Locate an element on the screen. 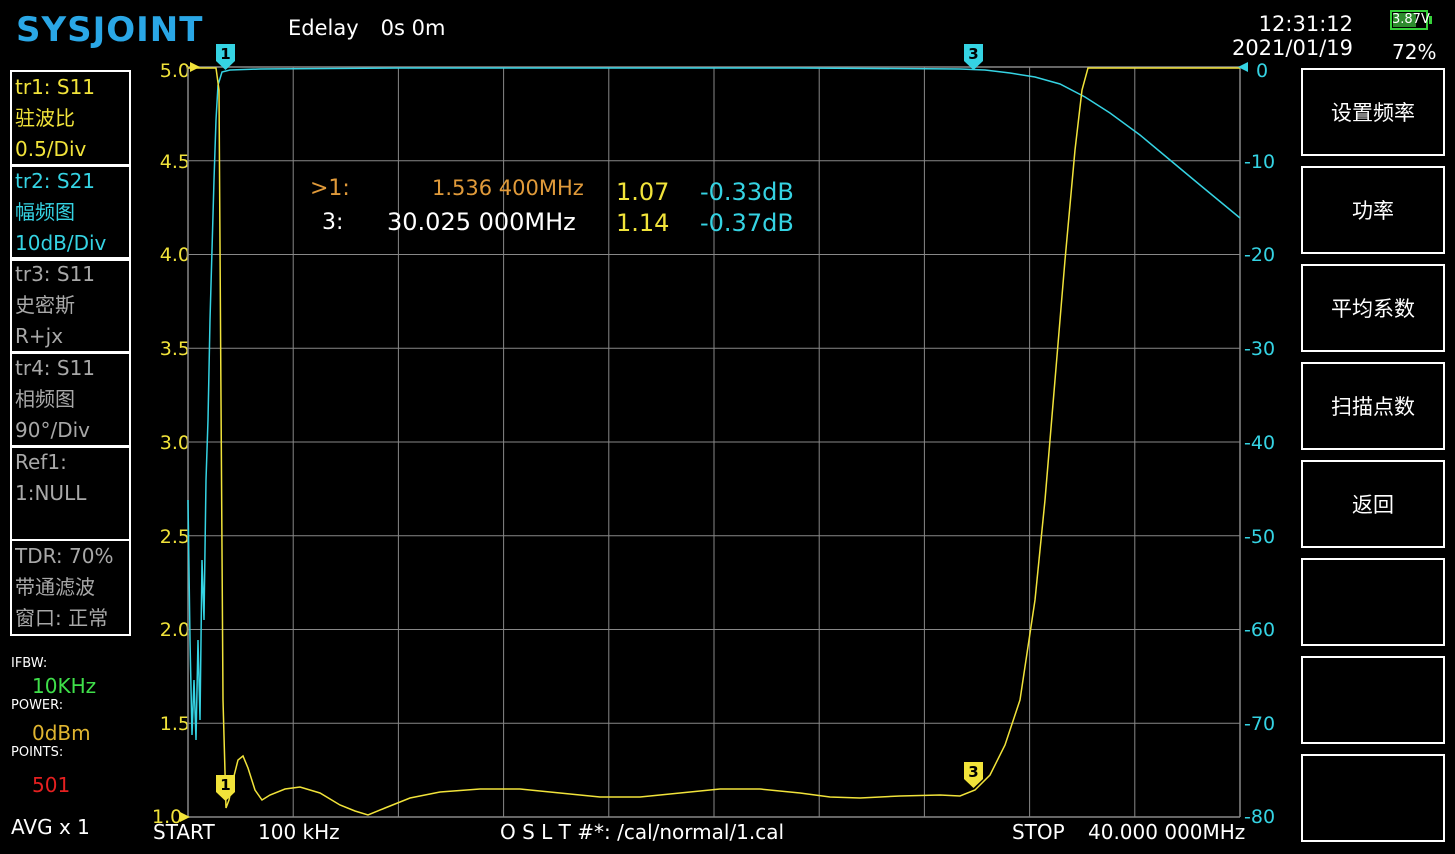 The width and height of the screenshot is (1455, 854). y-left-tick: 2.5 is located at coordinates (174, 537).